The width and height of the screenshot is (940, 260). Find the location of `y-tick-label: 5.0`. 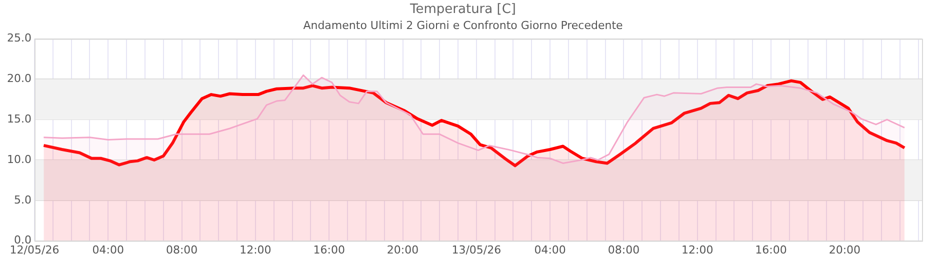

y-tick-label: 5.0 is located at coordinates (23, 199).